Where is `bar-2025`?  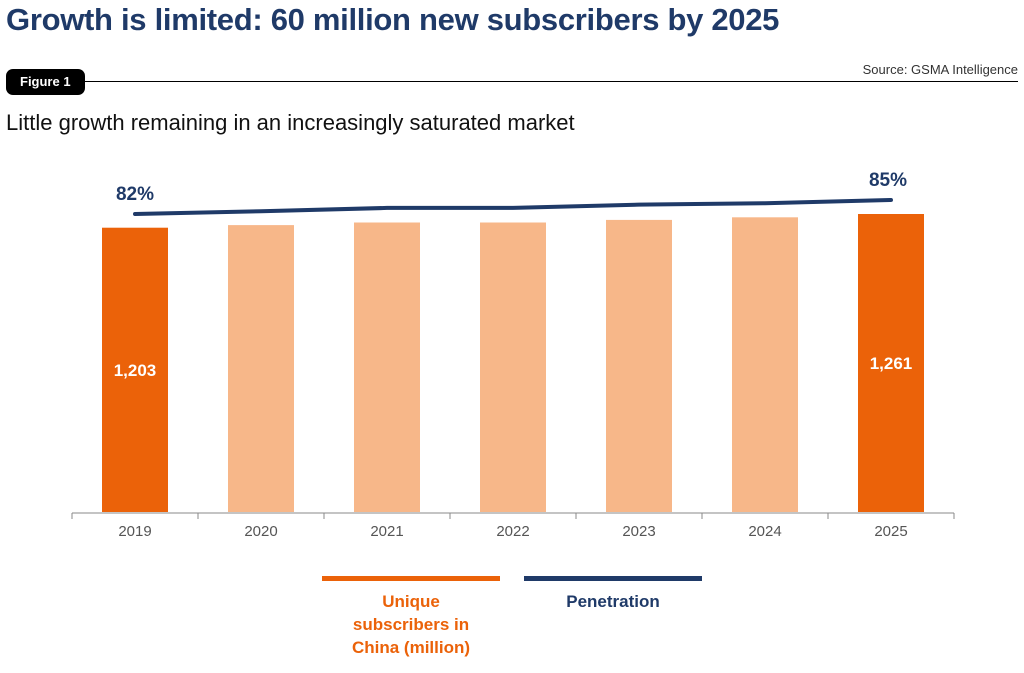 bar-2025 is located at coordinates (891, 363).